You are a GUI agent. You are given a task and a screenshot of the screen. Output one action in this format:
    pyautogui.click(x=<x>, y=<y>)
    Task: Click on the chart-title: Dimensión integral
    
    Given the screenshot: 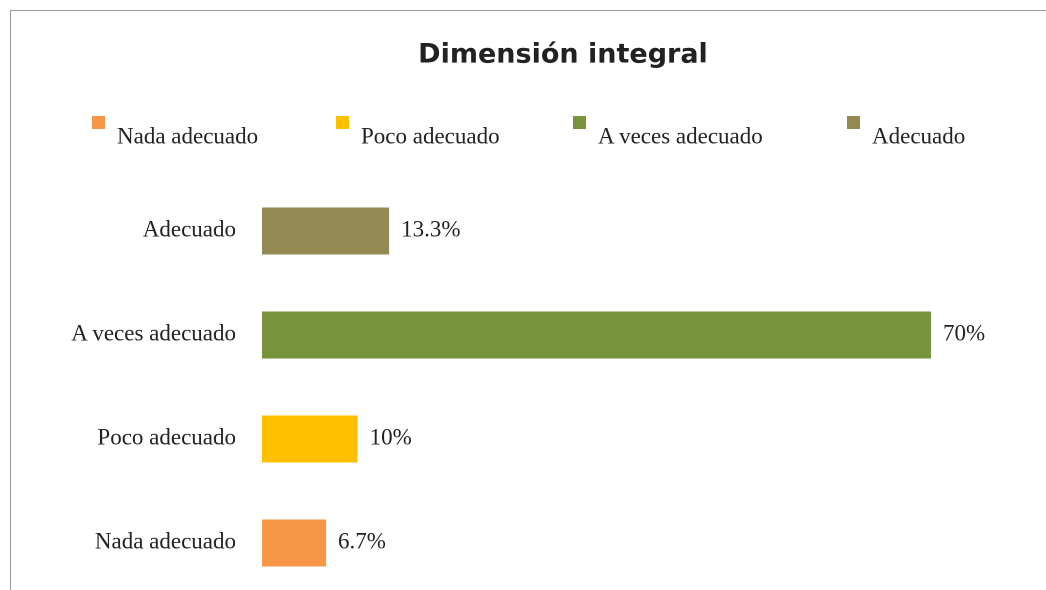 What is the action you would take?
    pyautogui.click(x=563, y=54)
    